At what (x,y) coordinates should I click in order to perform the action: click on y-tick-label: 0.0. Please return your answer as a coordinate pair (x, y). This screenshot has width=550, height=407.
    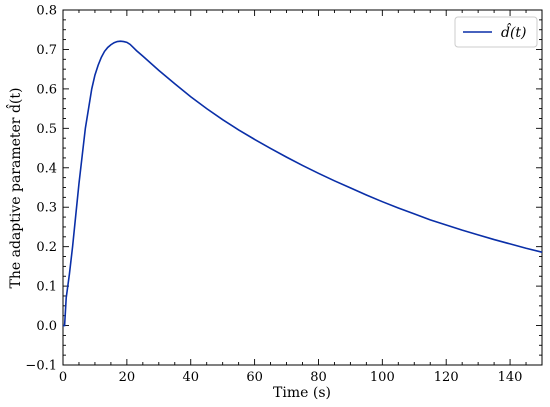
    Looking at the image, I should click on (46, 326).